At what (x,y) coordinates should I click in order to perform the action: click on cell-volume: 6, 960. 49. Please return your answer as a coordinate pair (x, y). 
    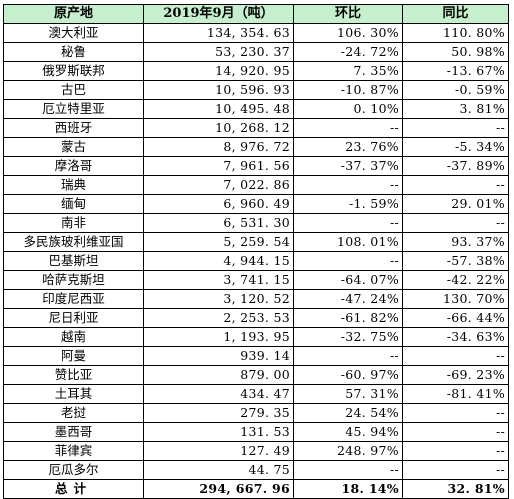
    Looking at the image, I should click on (218, 204).